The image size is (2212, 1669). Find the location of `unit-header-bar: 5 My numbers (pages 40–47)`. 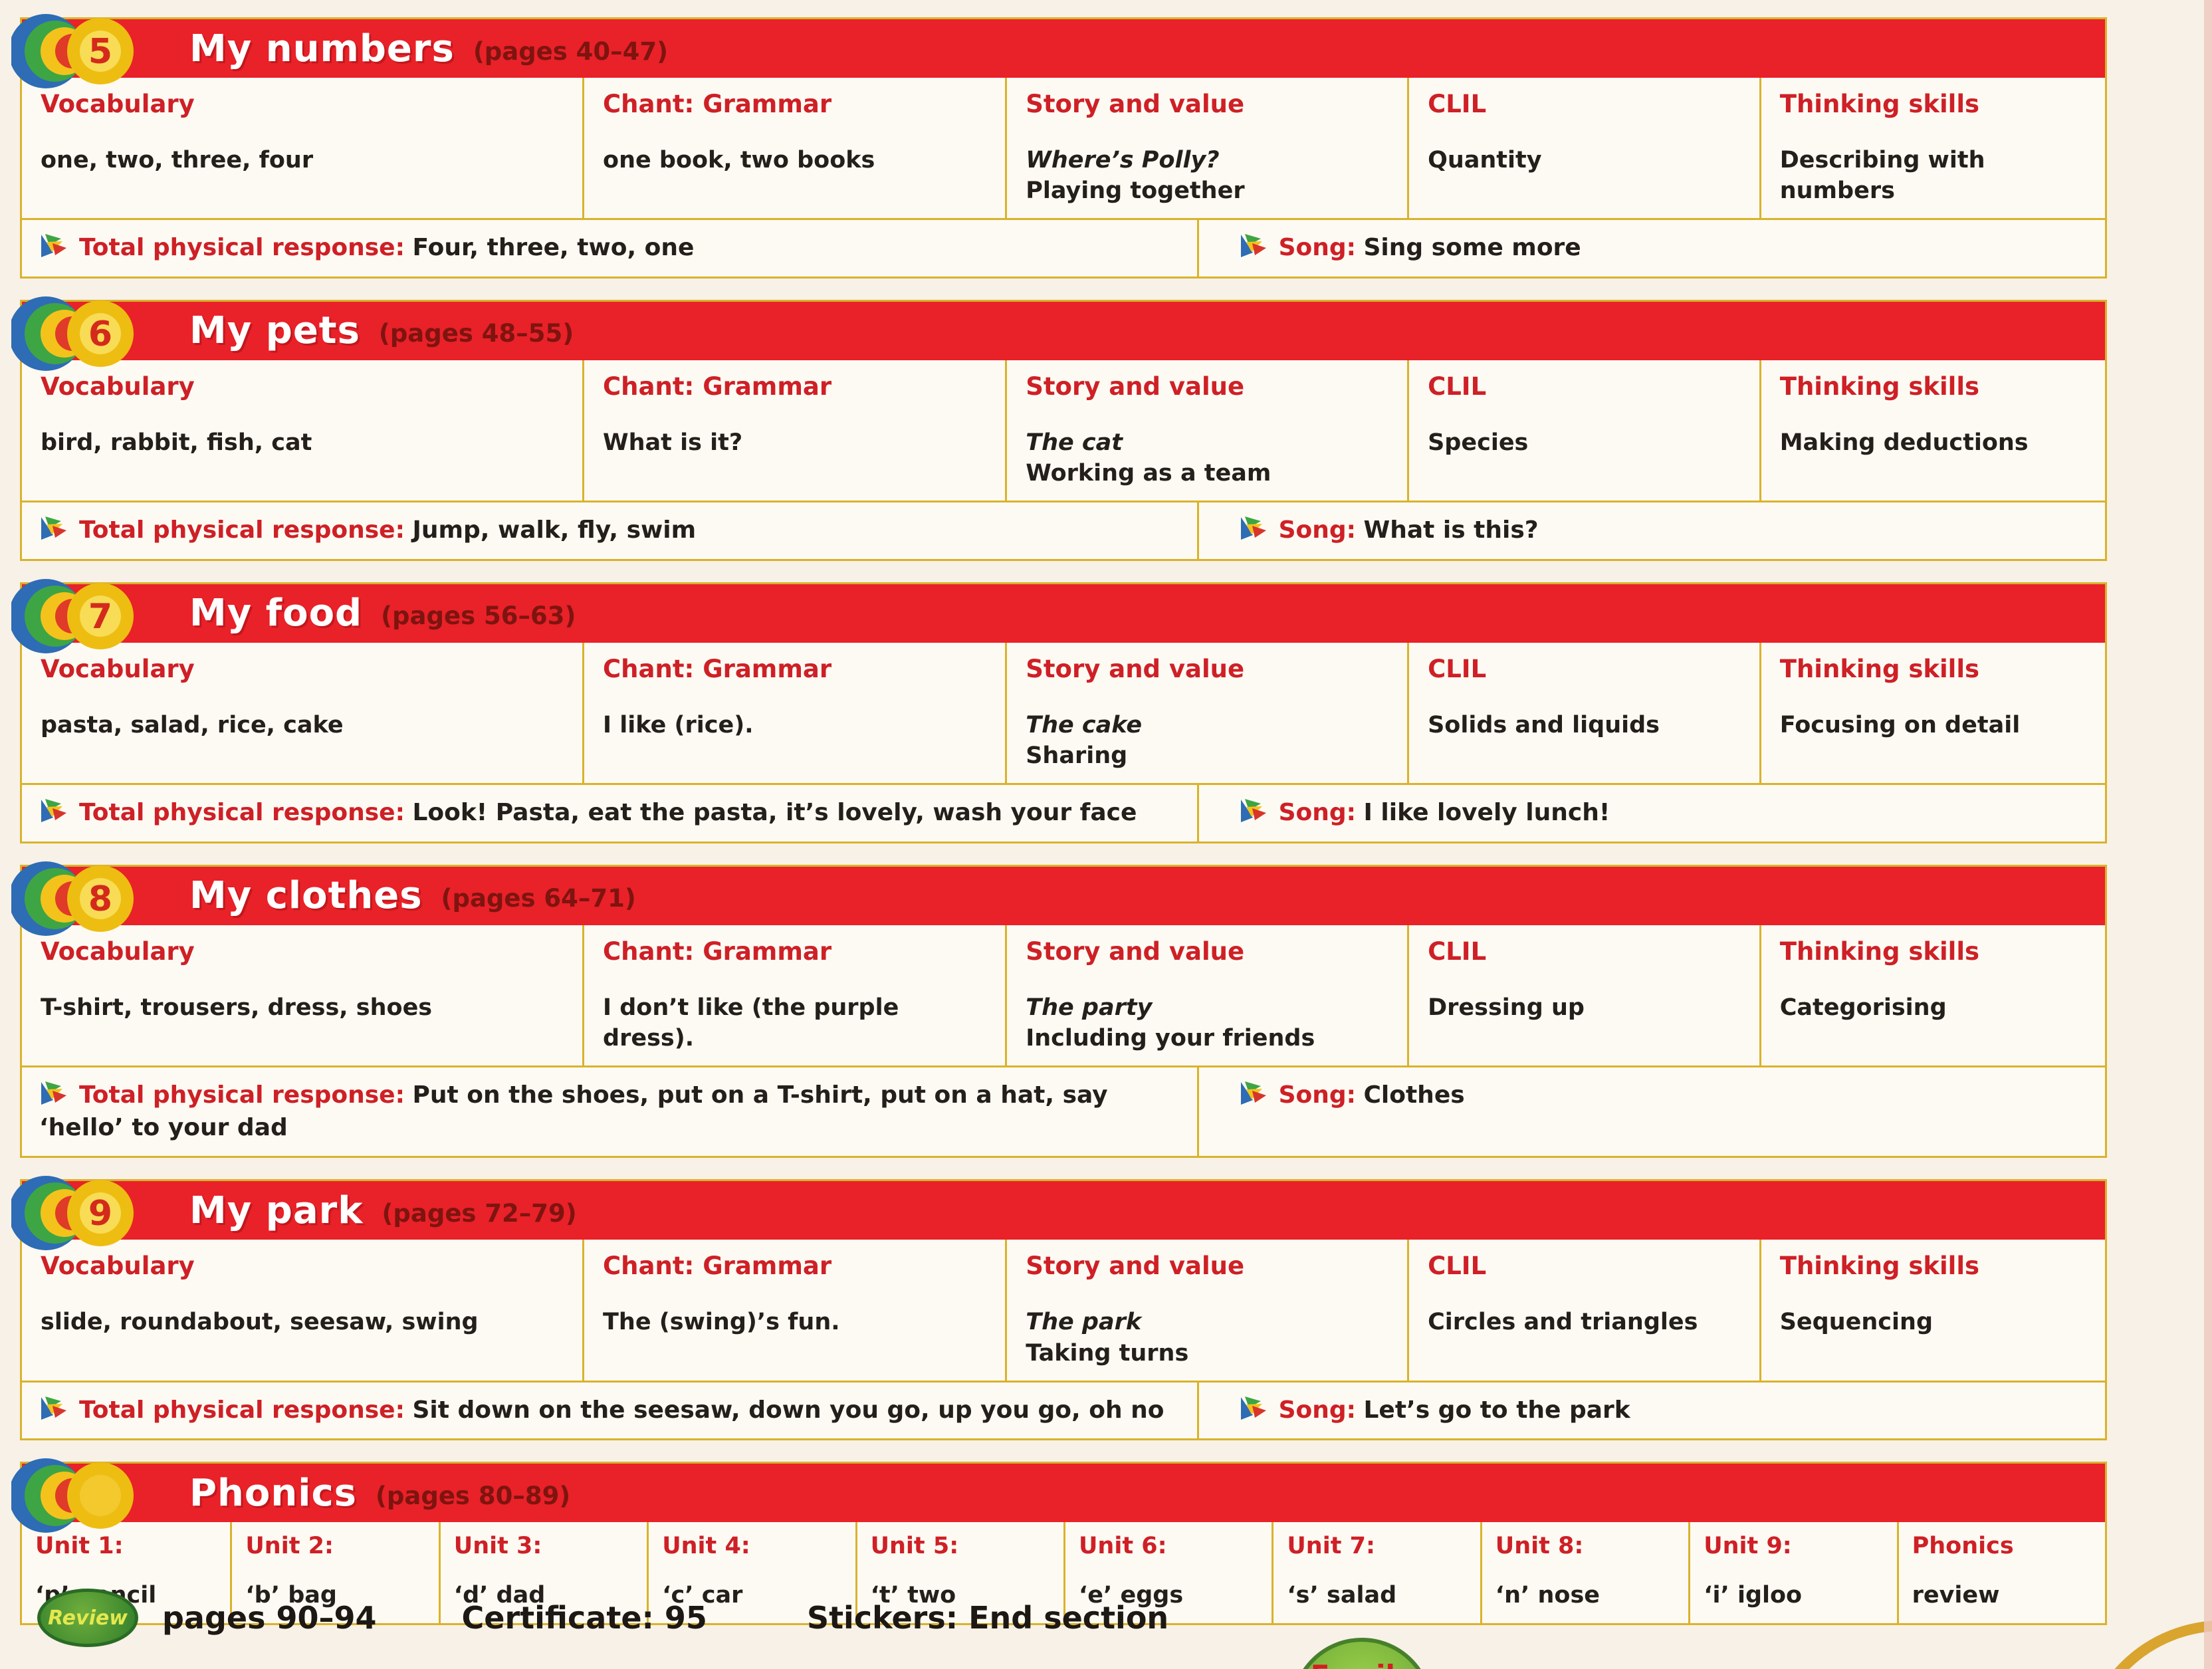

unit-header-bar: 5 My numbers (pages 40–47) is located at coordinates (1058, 51).